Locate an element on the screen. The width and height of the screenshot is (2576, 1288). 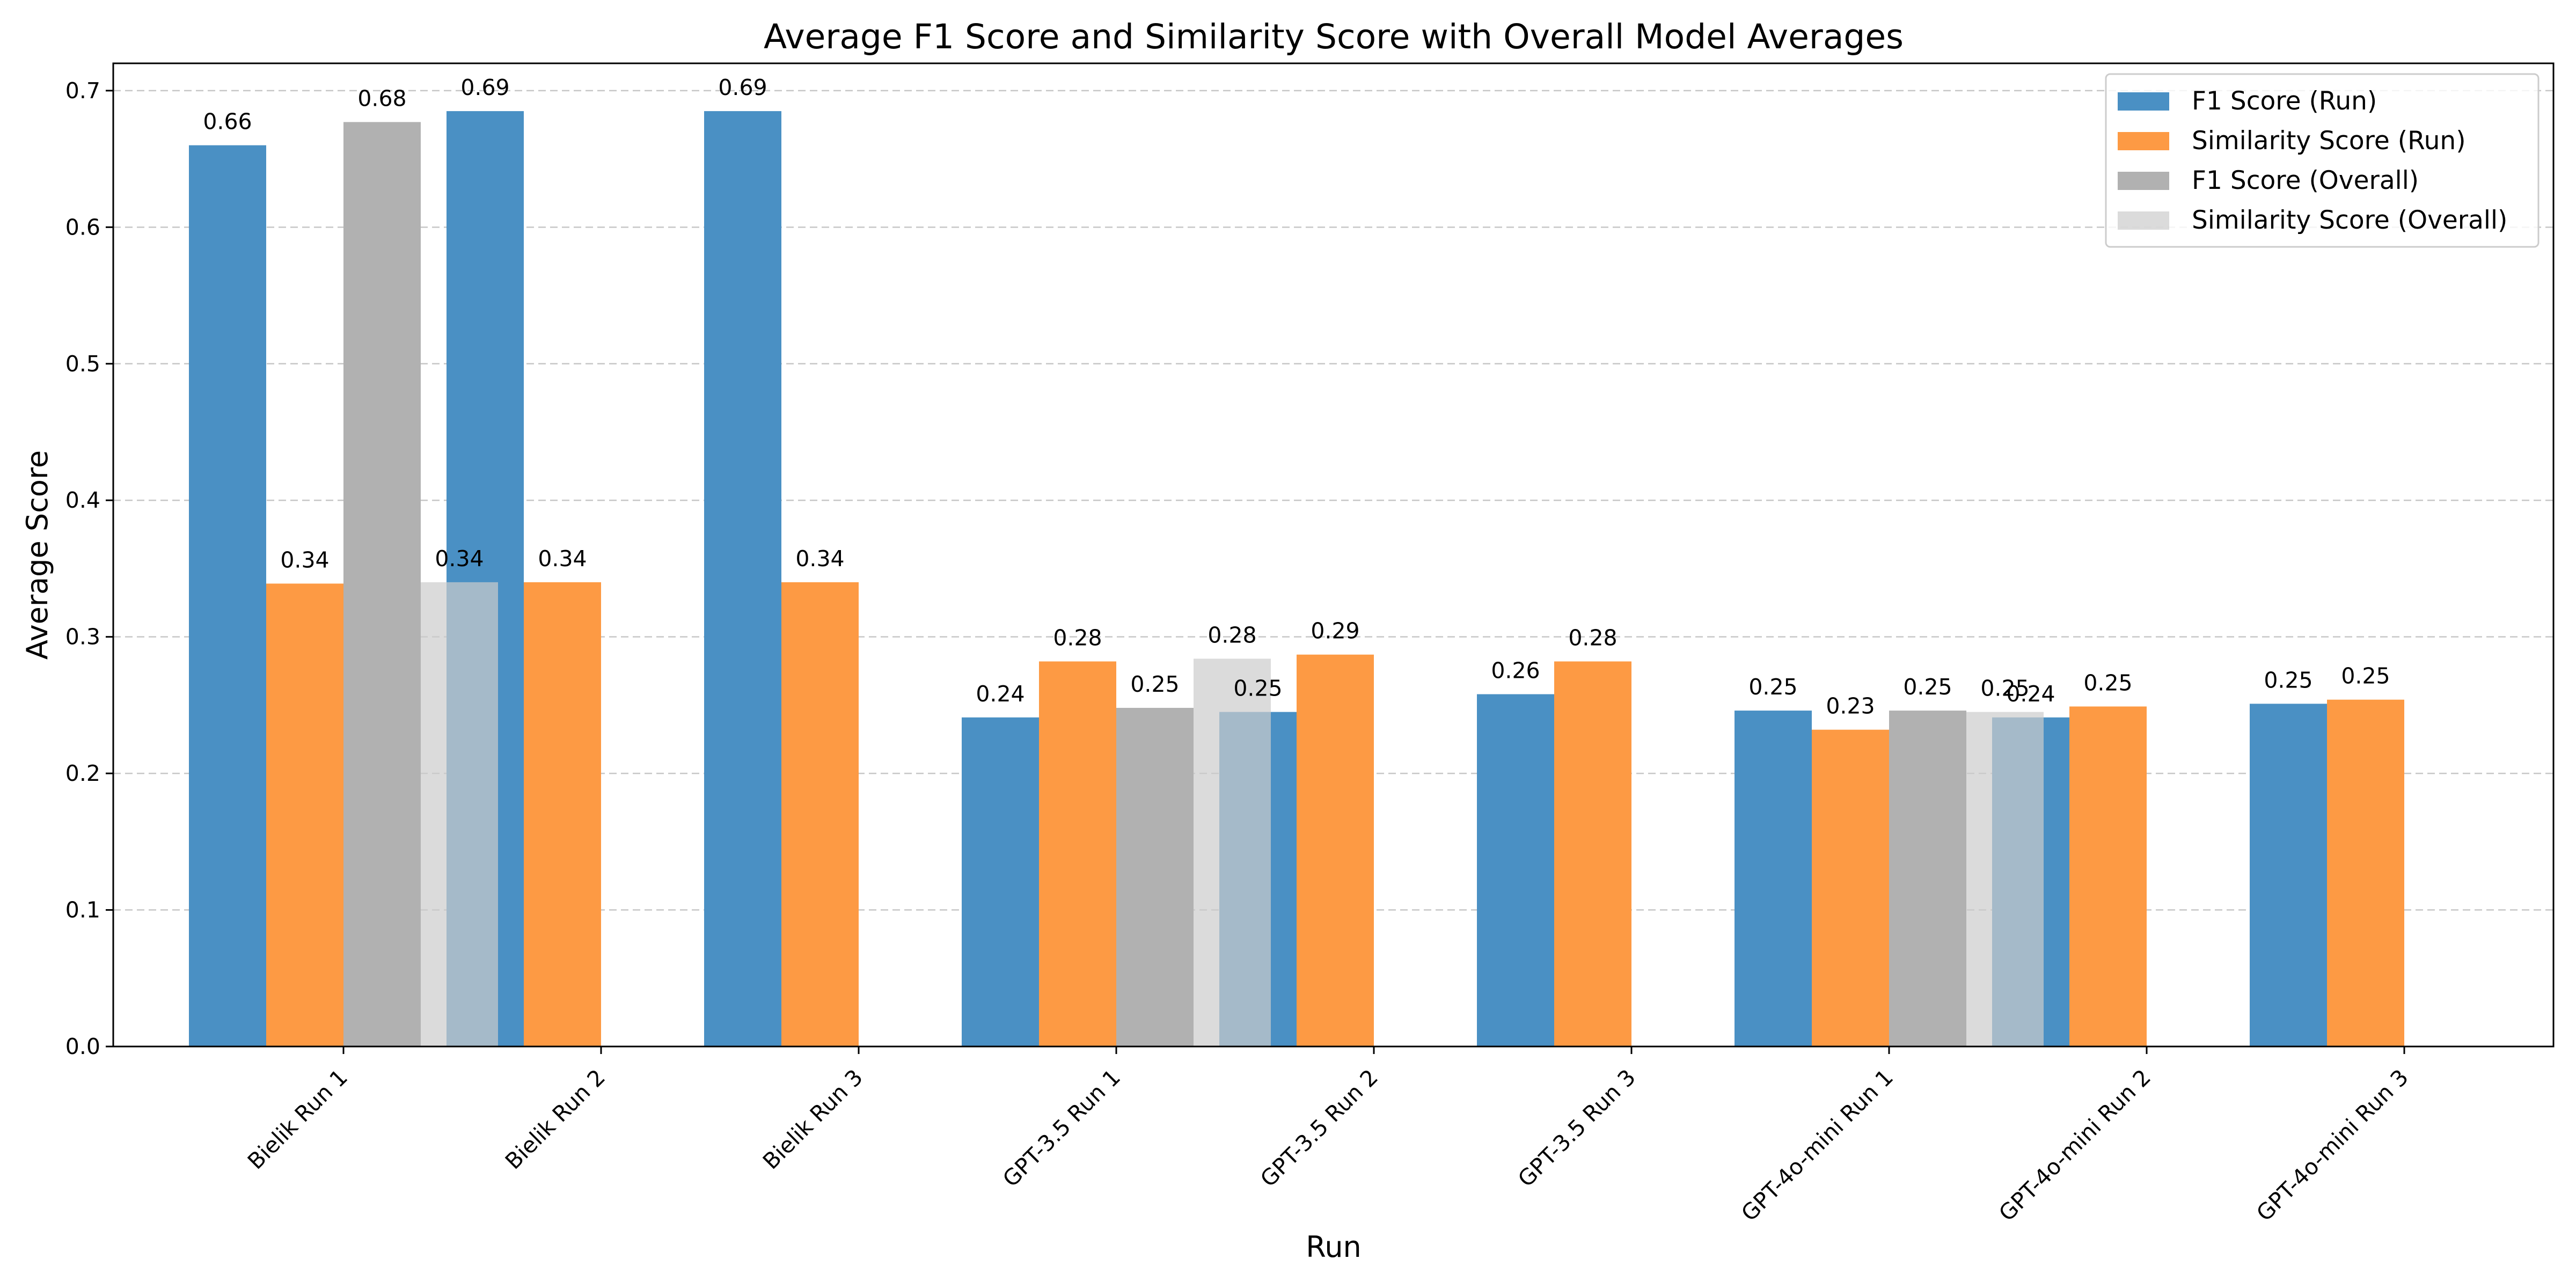
bar-label-f1-score-run-gpt-4o-mini-run-3: 0.25 is located at coordinates (2288, 680).